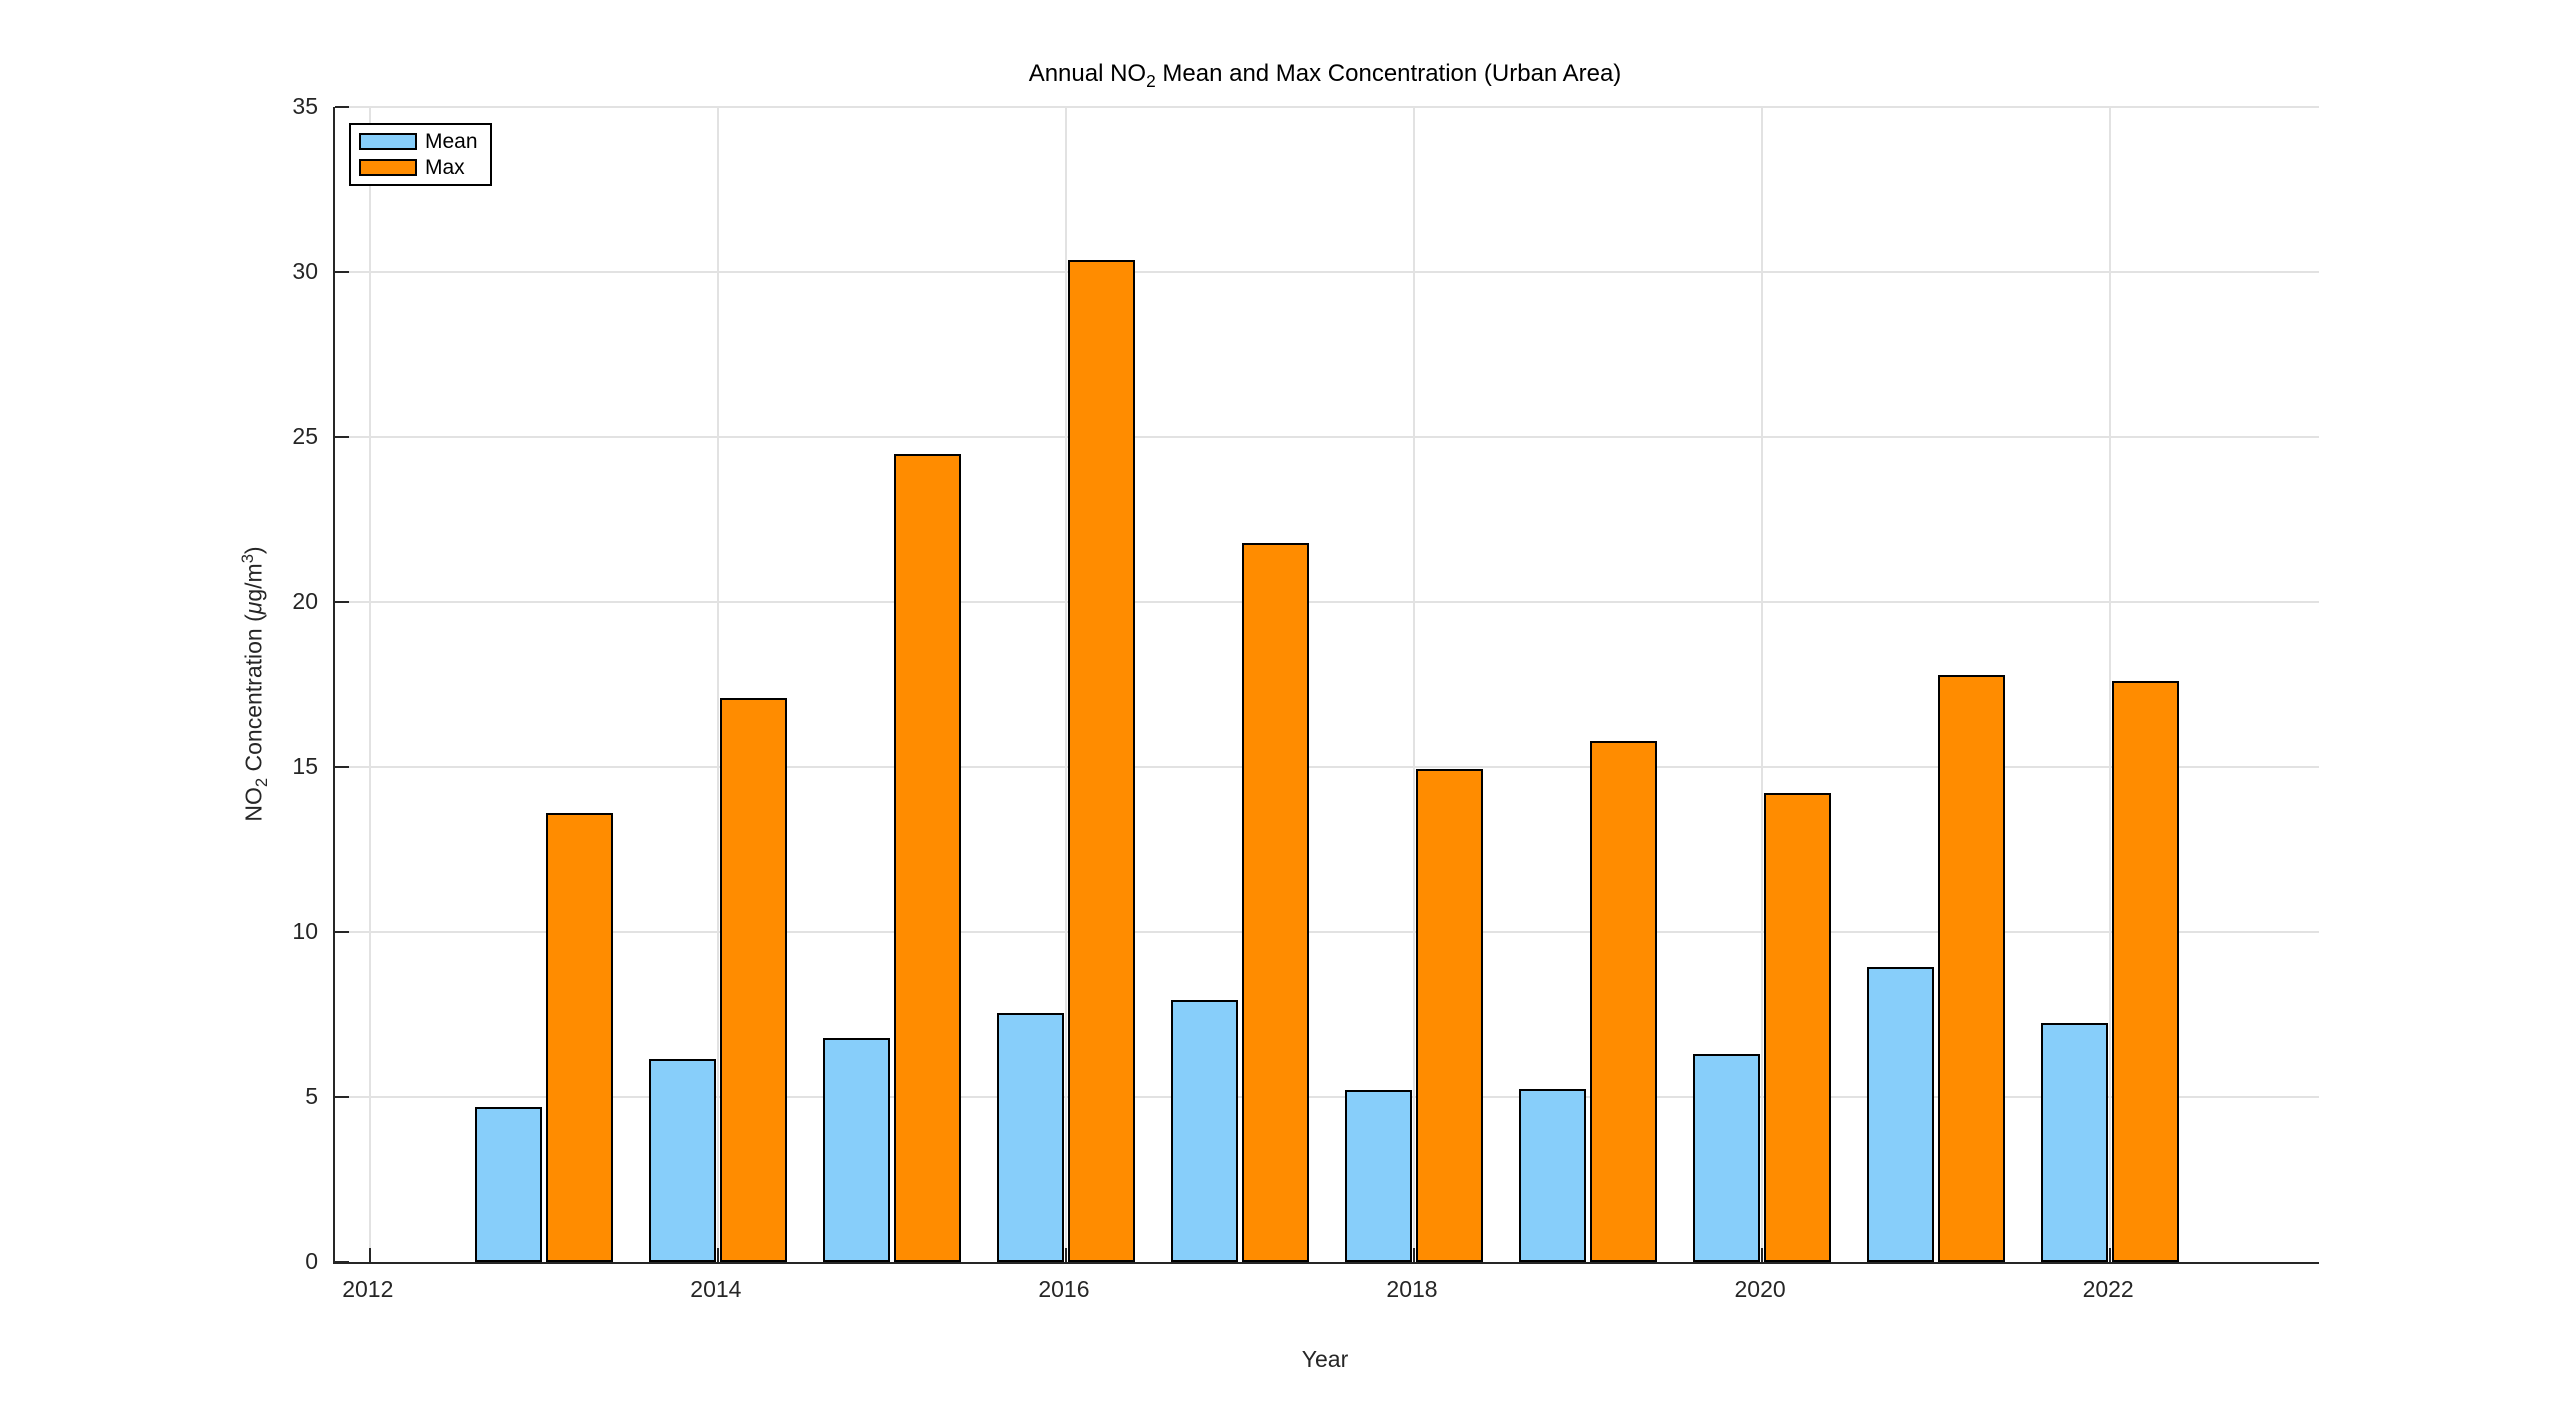  Describe the element at coordinates (1030, 1137) in the screenshot. I see `bar-mean-2016` at that location.